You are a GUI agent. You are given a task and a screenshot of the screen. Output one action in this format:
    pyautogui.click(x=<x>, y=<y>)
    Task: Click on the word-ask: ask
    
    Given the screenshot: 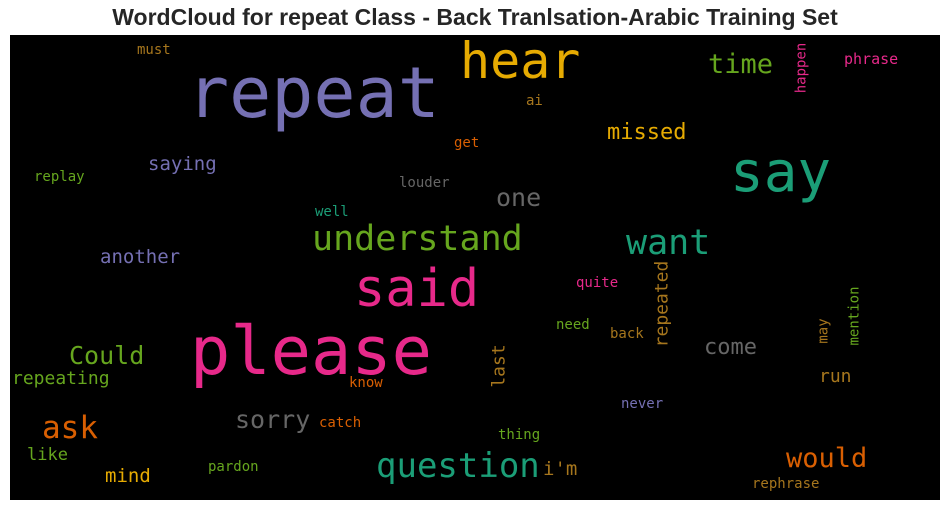 What is the action you would take?
    pyautogui.click(x=70, y=428)
    